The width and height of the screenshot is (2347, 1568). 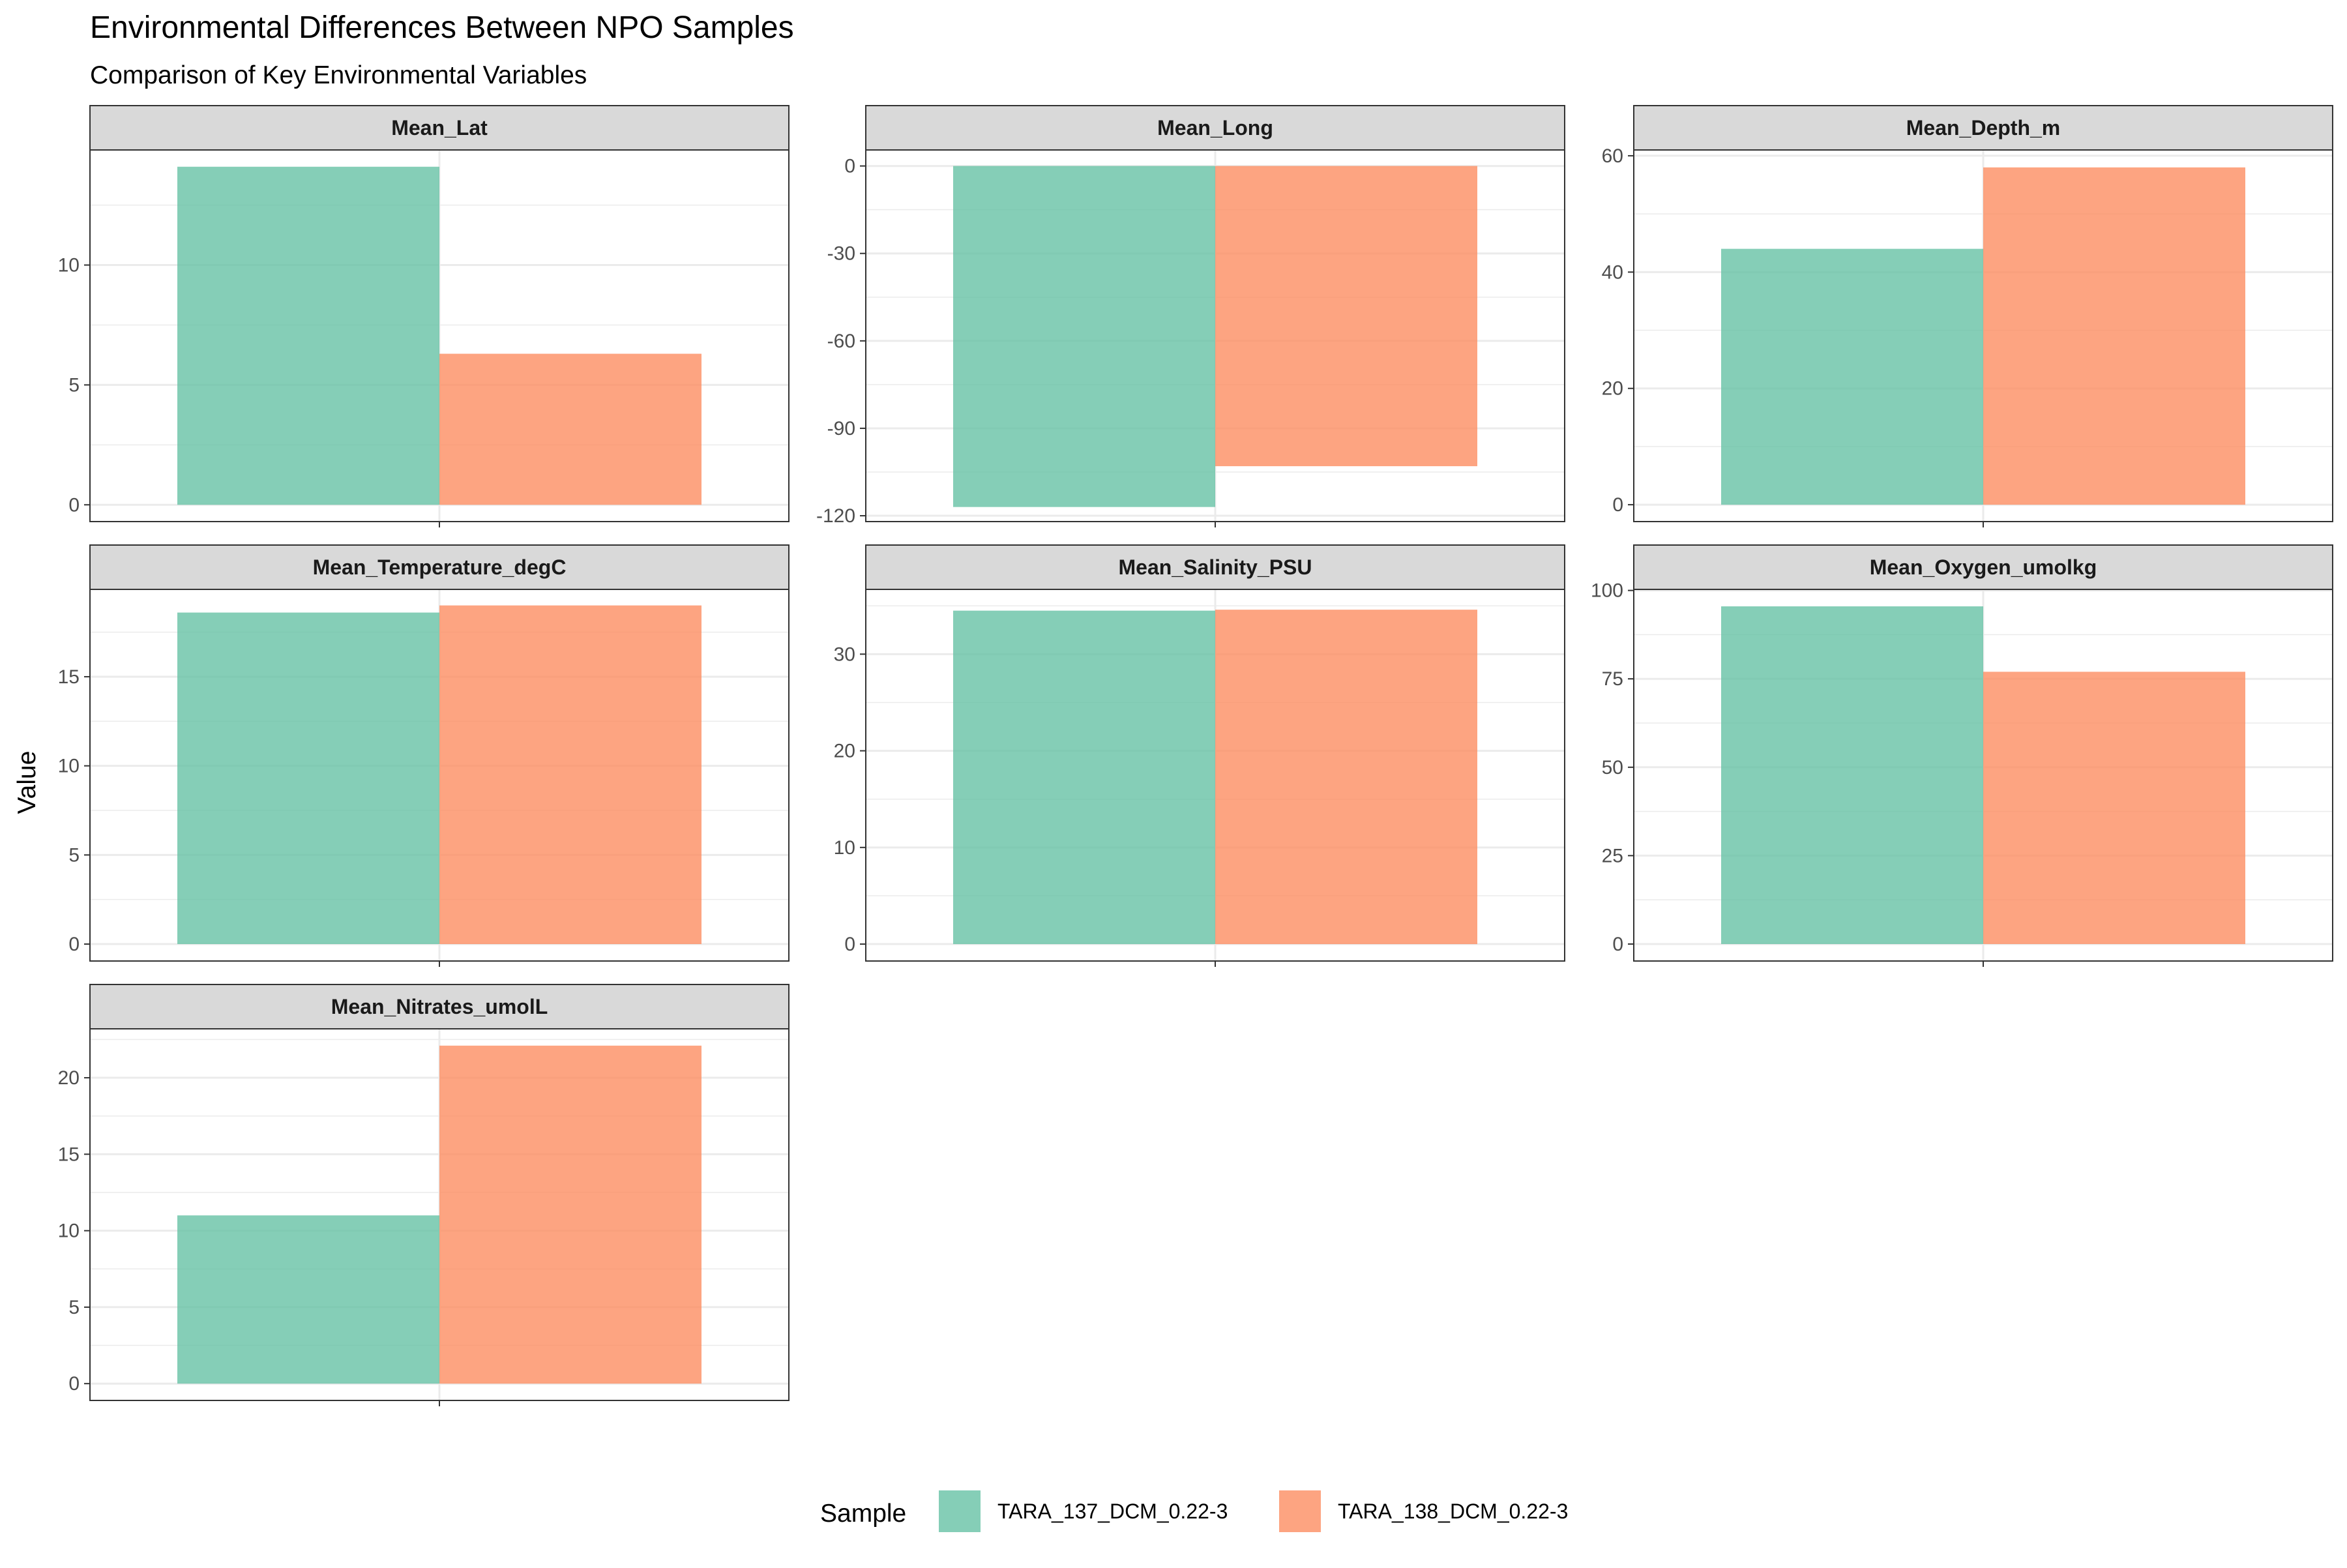 I want to click on legend-title: Sample, so click(x=863, y=1514).